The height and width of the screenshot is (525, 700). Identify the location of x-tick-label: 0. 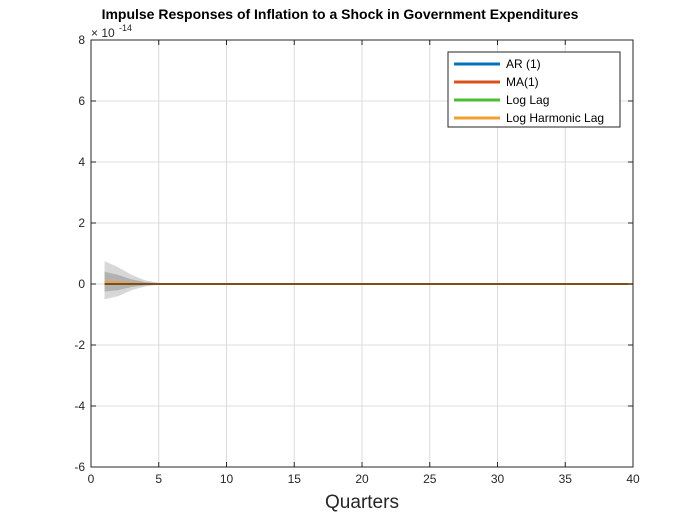
(91, 479).